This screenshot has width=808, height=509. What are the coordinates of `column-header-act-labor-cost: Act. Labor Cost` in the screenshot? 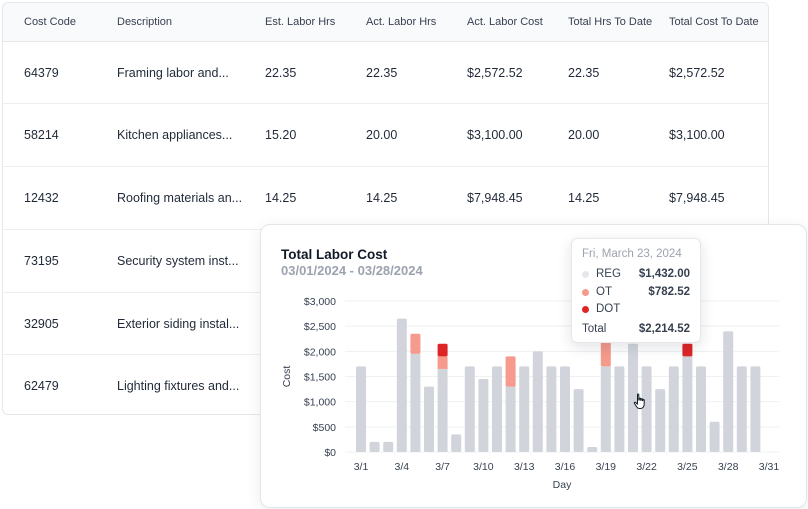 It's located at (505, 22).